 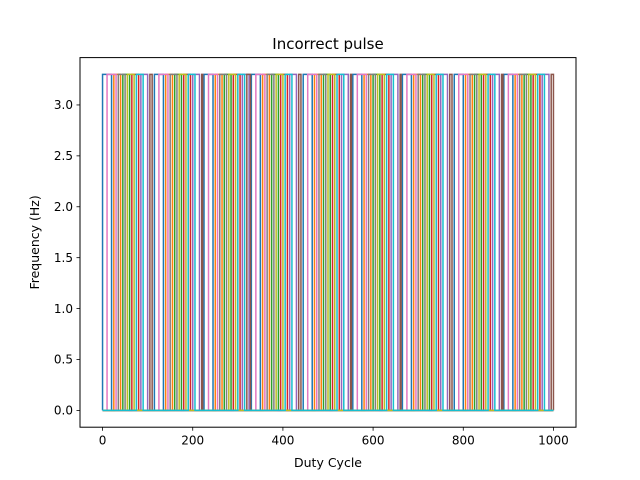 What do you see at coordinates (63, 258) in the screenshot?
I see `y-tick-label: 1.5` at bounding box center [63, 258].